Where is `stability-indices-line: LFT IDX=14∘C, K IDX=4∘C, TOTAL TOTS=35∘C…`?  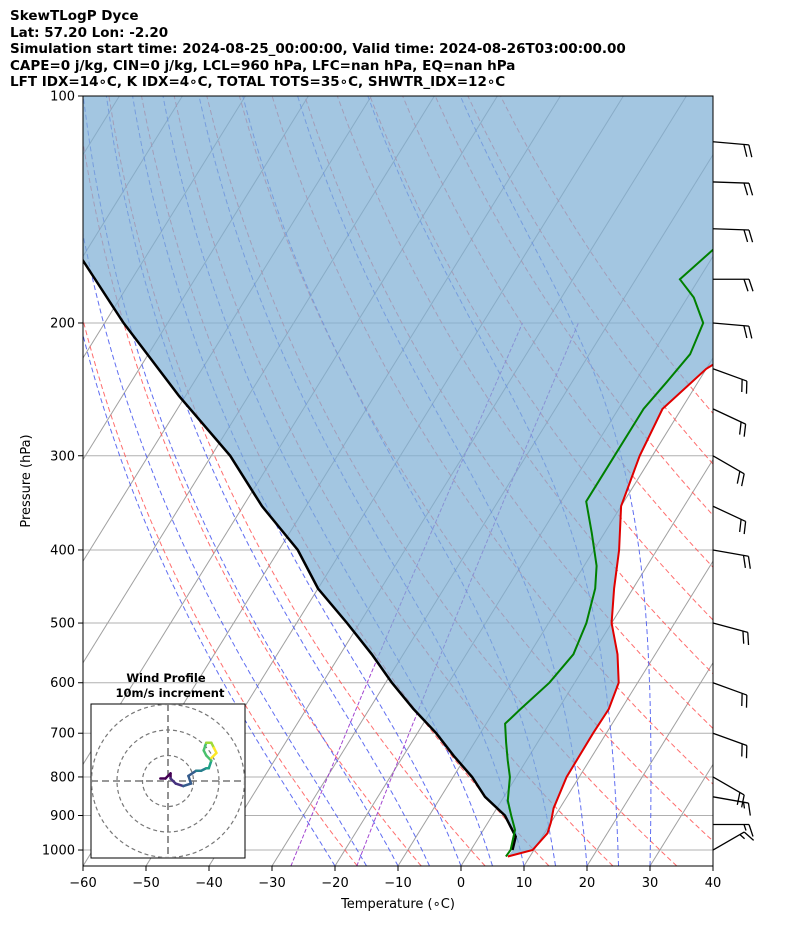
stability-indices-line: LFT IDX=14∘C, K IDX=4∘C, TOTAL TOTS=35∘C… is located at coordinates (258, 82).